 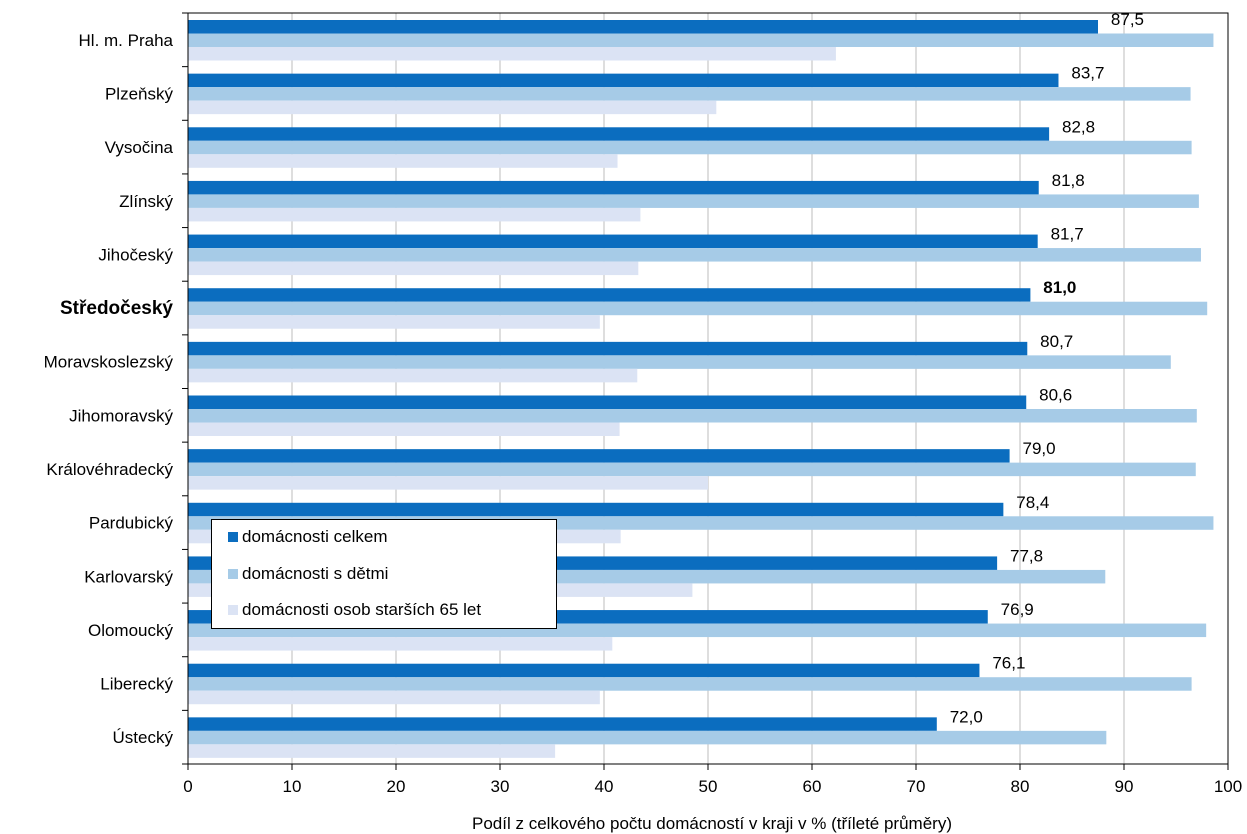 I want to click on legend-label-total: domácnosti celkem, so click(x=315, y=536).